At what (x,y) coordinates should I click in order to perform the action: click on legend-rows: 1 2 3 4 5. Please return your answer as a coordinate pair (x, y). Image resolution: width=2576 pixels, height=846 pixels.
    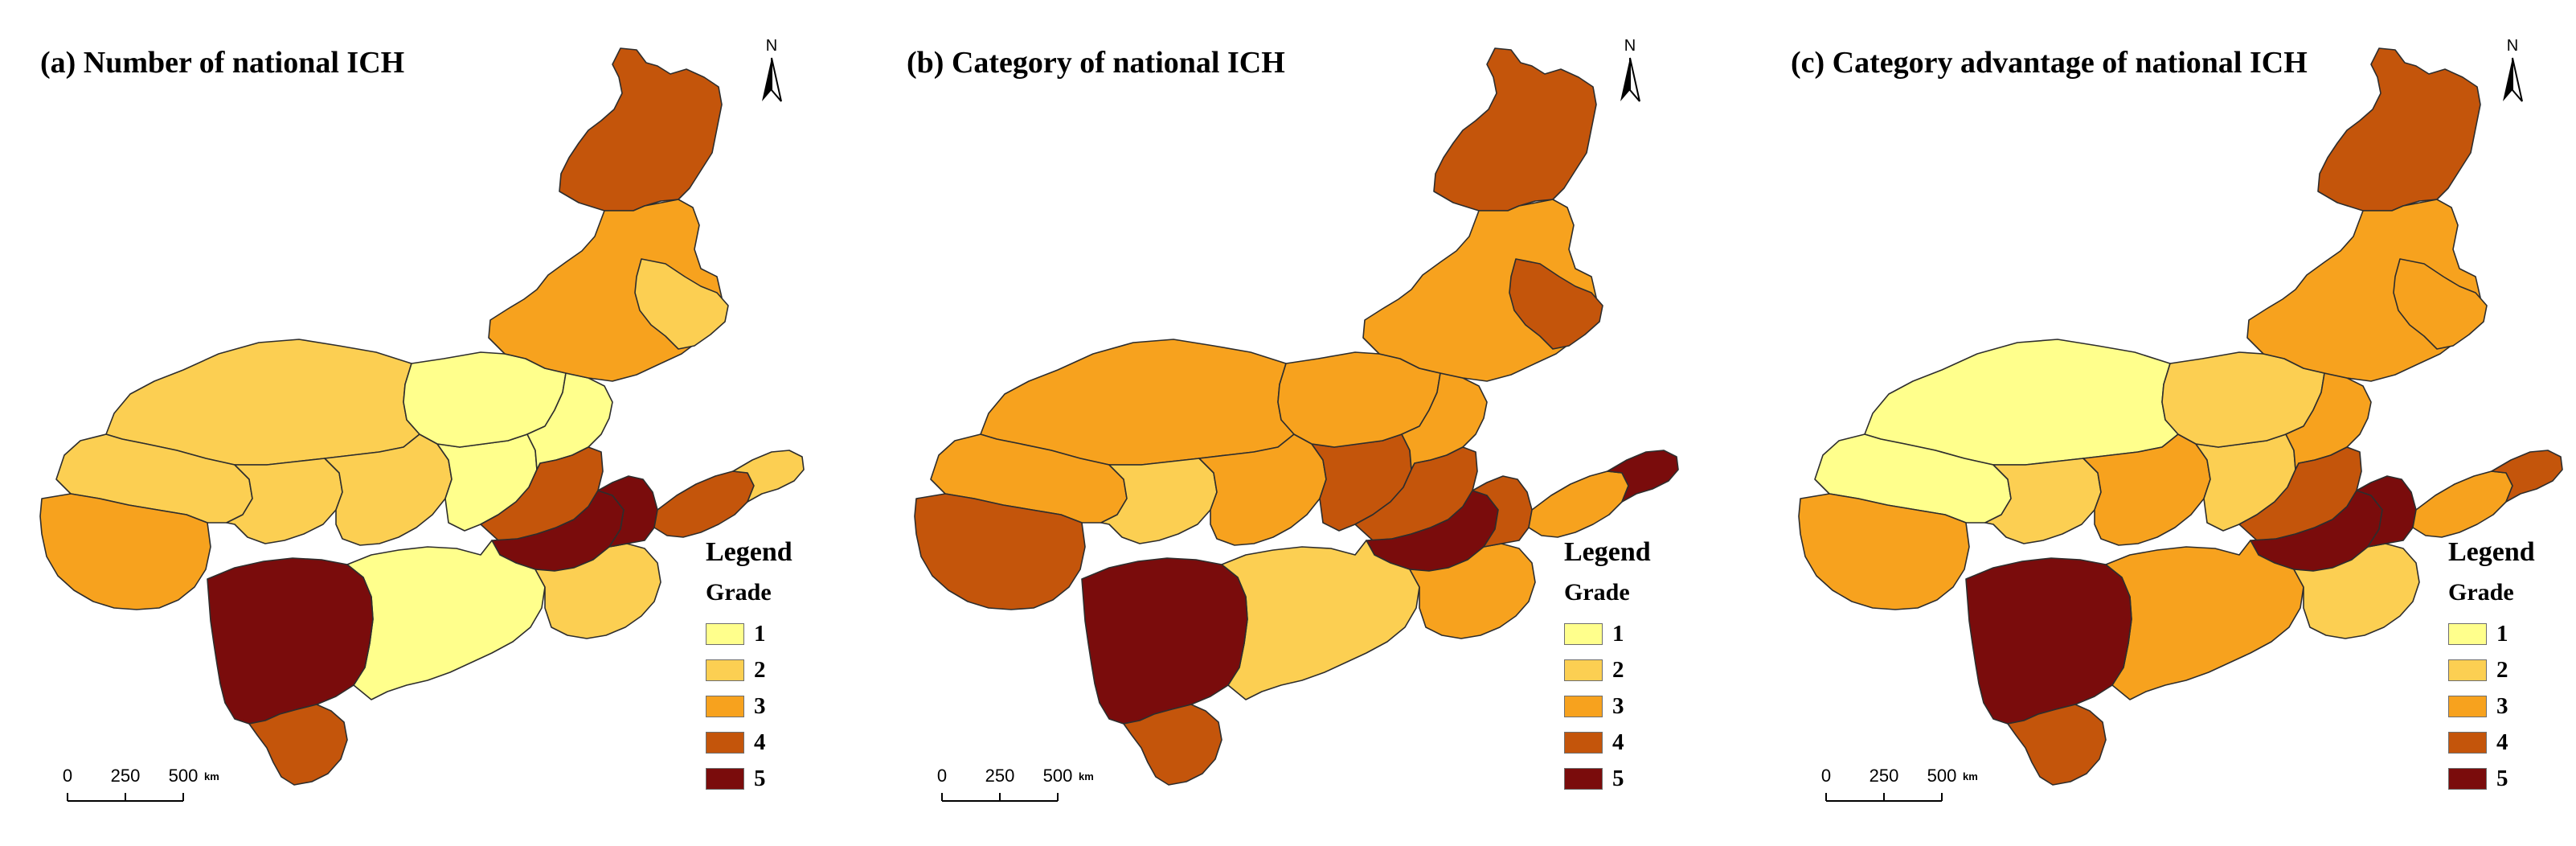
    Looking at the image, I should click on (749, 706).